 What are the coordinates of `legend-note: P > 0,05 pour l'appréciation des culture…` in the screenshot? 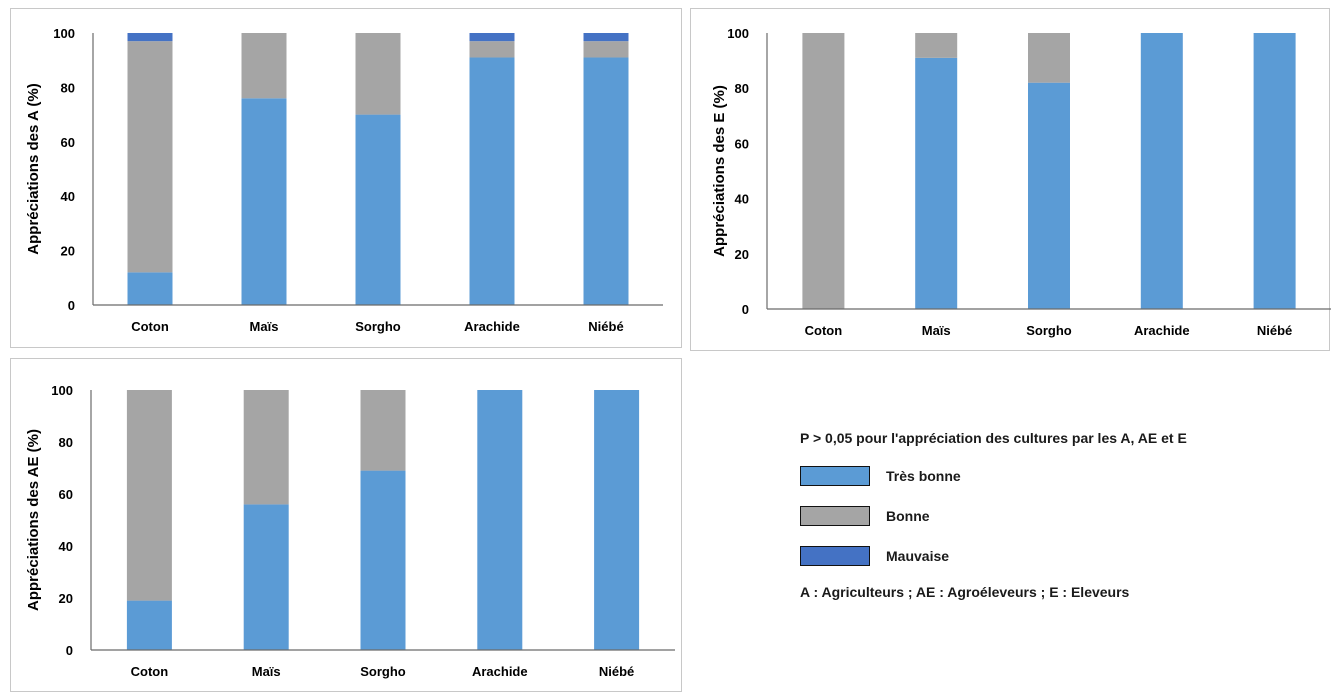 It's located at (993, 438).